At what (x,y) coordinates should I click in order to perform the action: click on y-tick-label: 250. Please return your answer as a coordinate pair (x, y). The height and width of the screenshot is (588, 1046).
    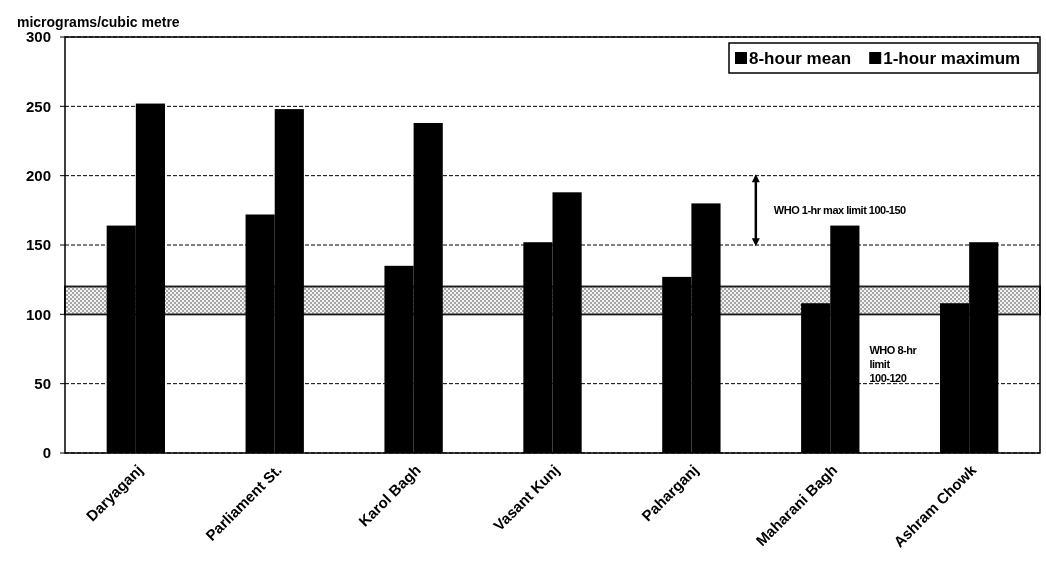
    Looking at the image, I should click on (38, 106).